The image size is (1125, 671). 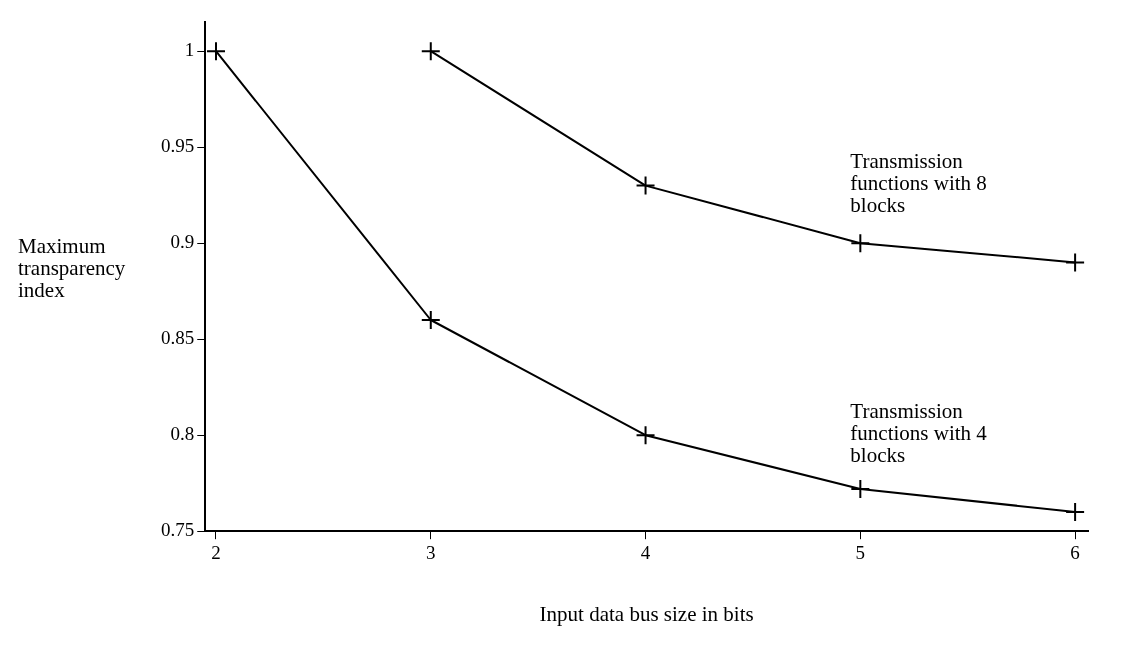 What do you see at coordinates (918, 183) in the screenshot?
I see `series-label: Transmission functions with 8 blocks` at bounding box center [918, 183].